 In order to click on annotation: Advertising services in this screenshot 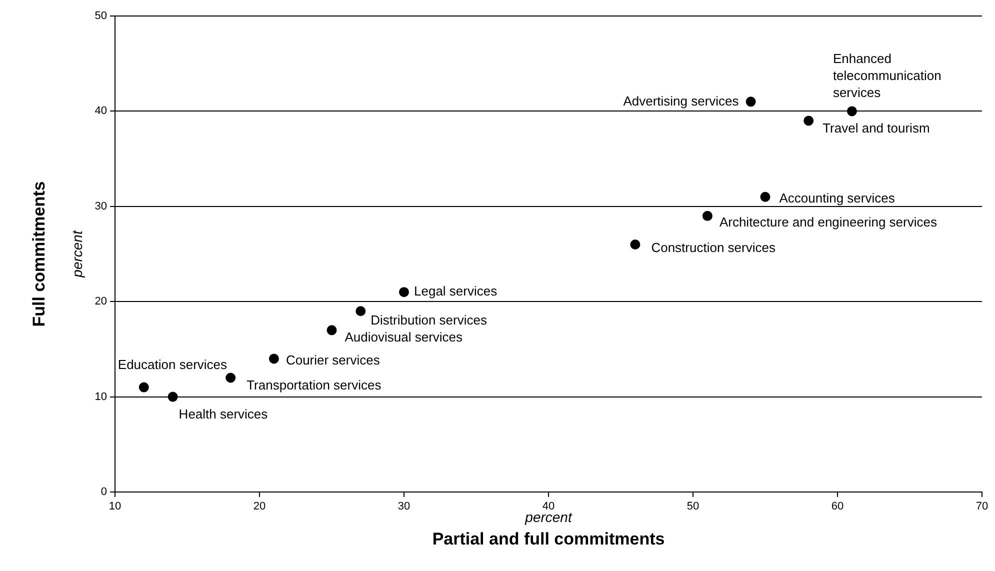, I will do `click(681, 100)`.